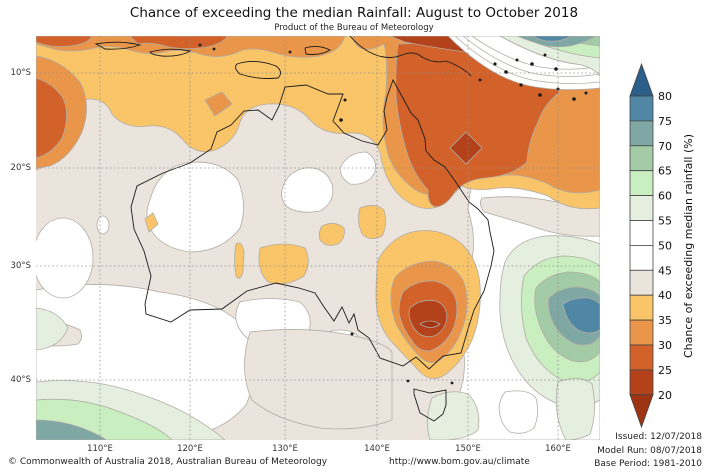 This screenshot has width=708, height=474. What do you see at coordinates (20, 380) in the screenshot?
I see `lat-tick-label: 40°S` at bounding box center [20, 380].